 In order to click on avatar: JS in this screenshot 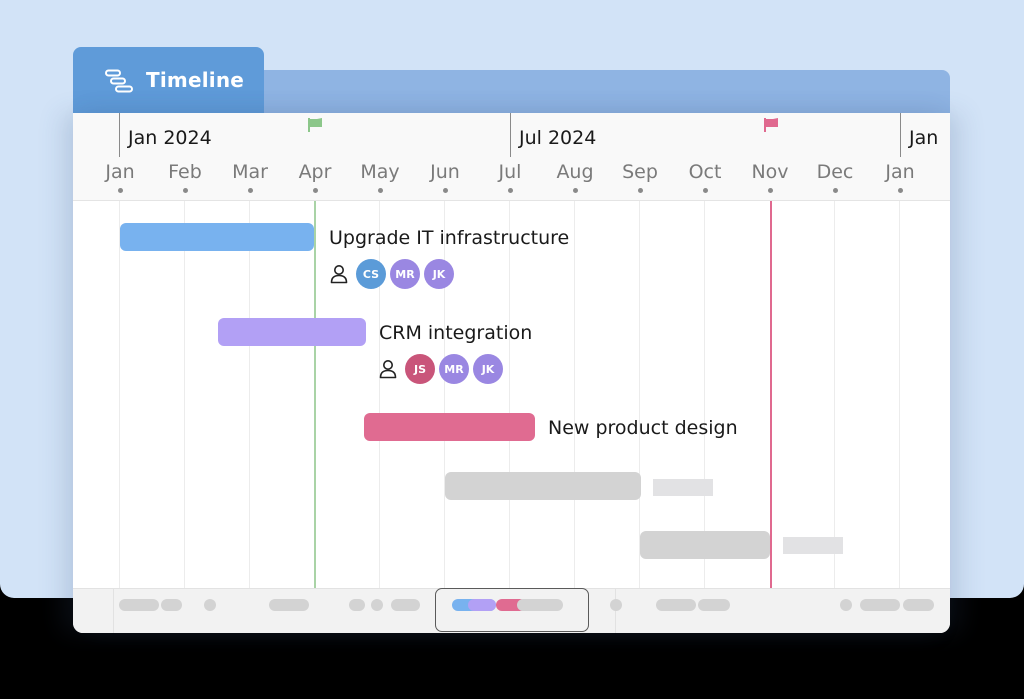, I will do `click(420, 369)`.